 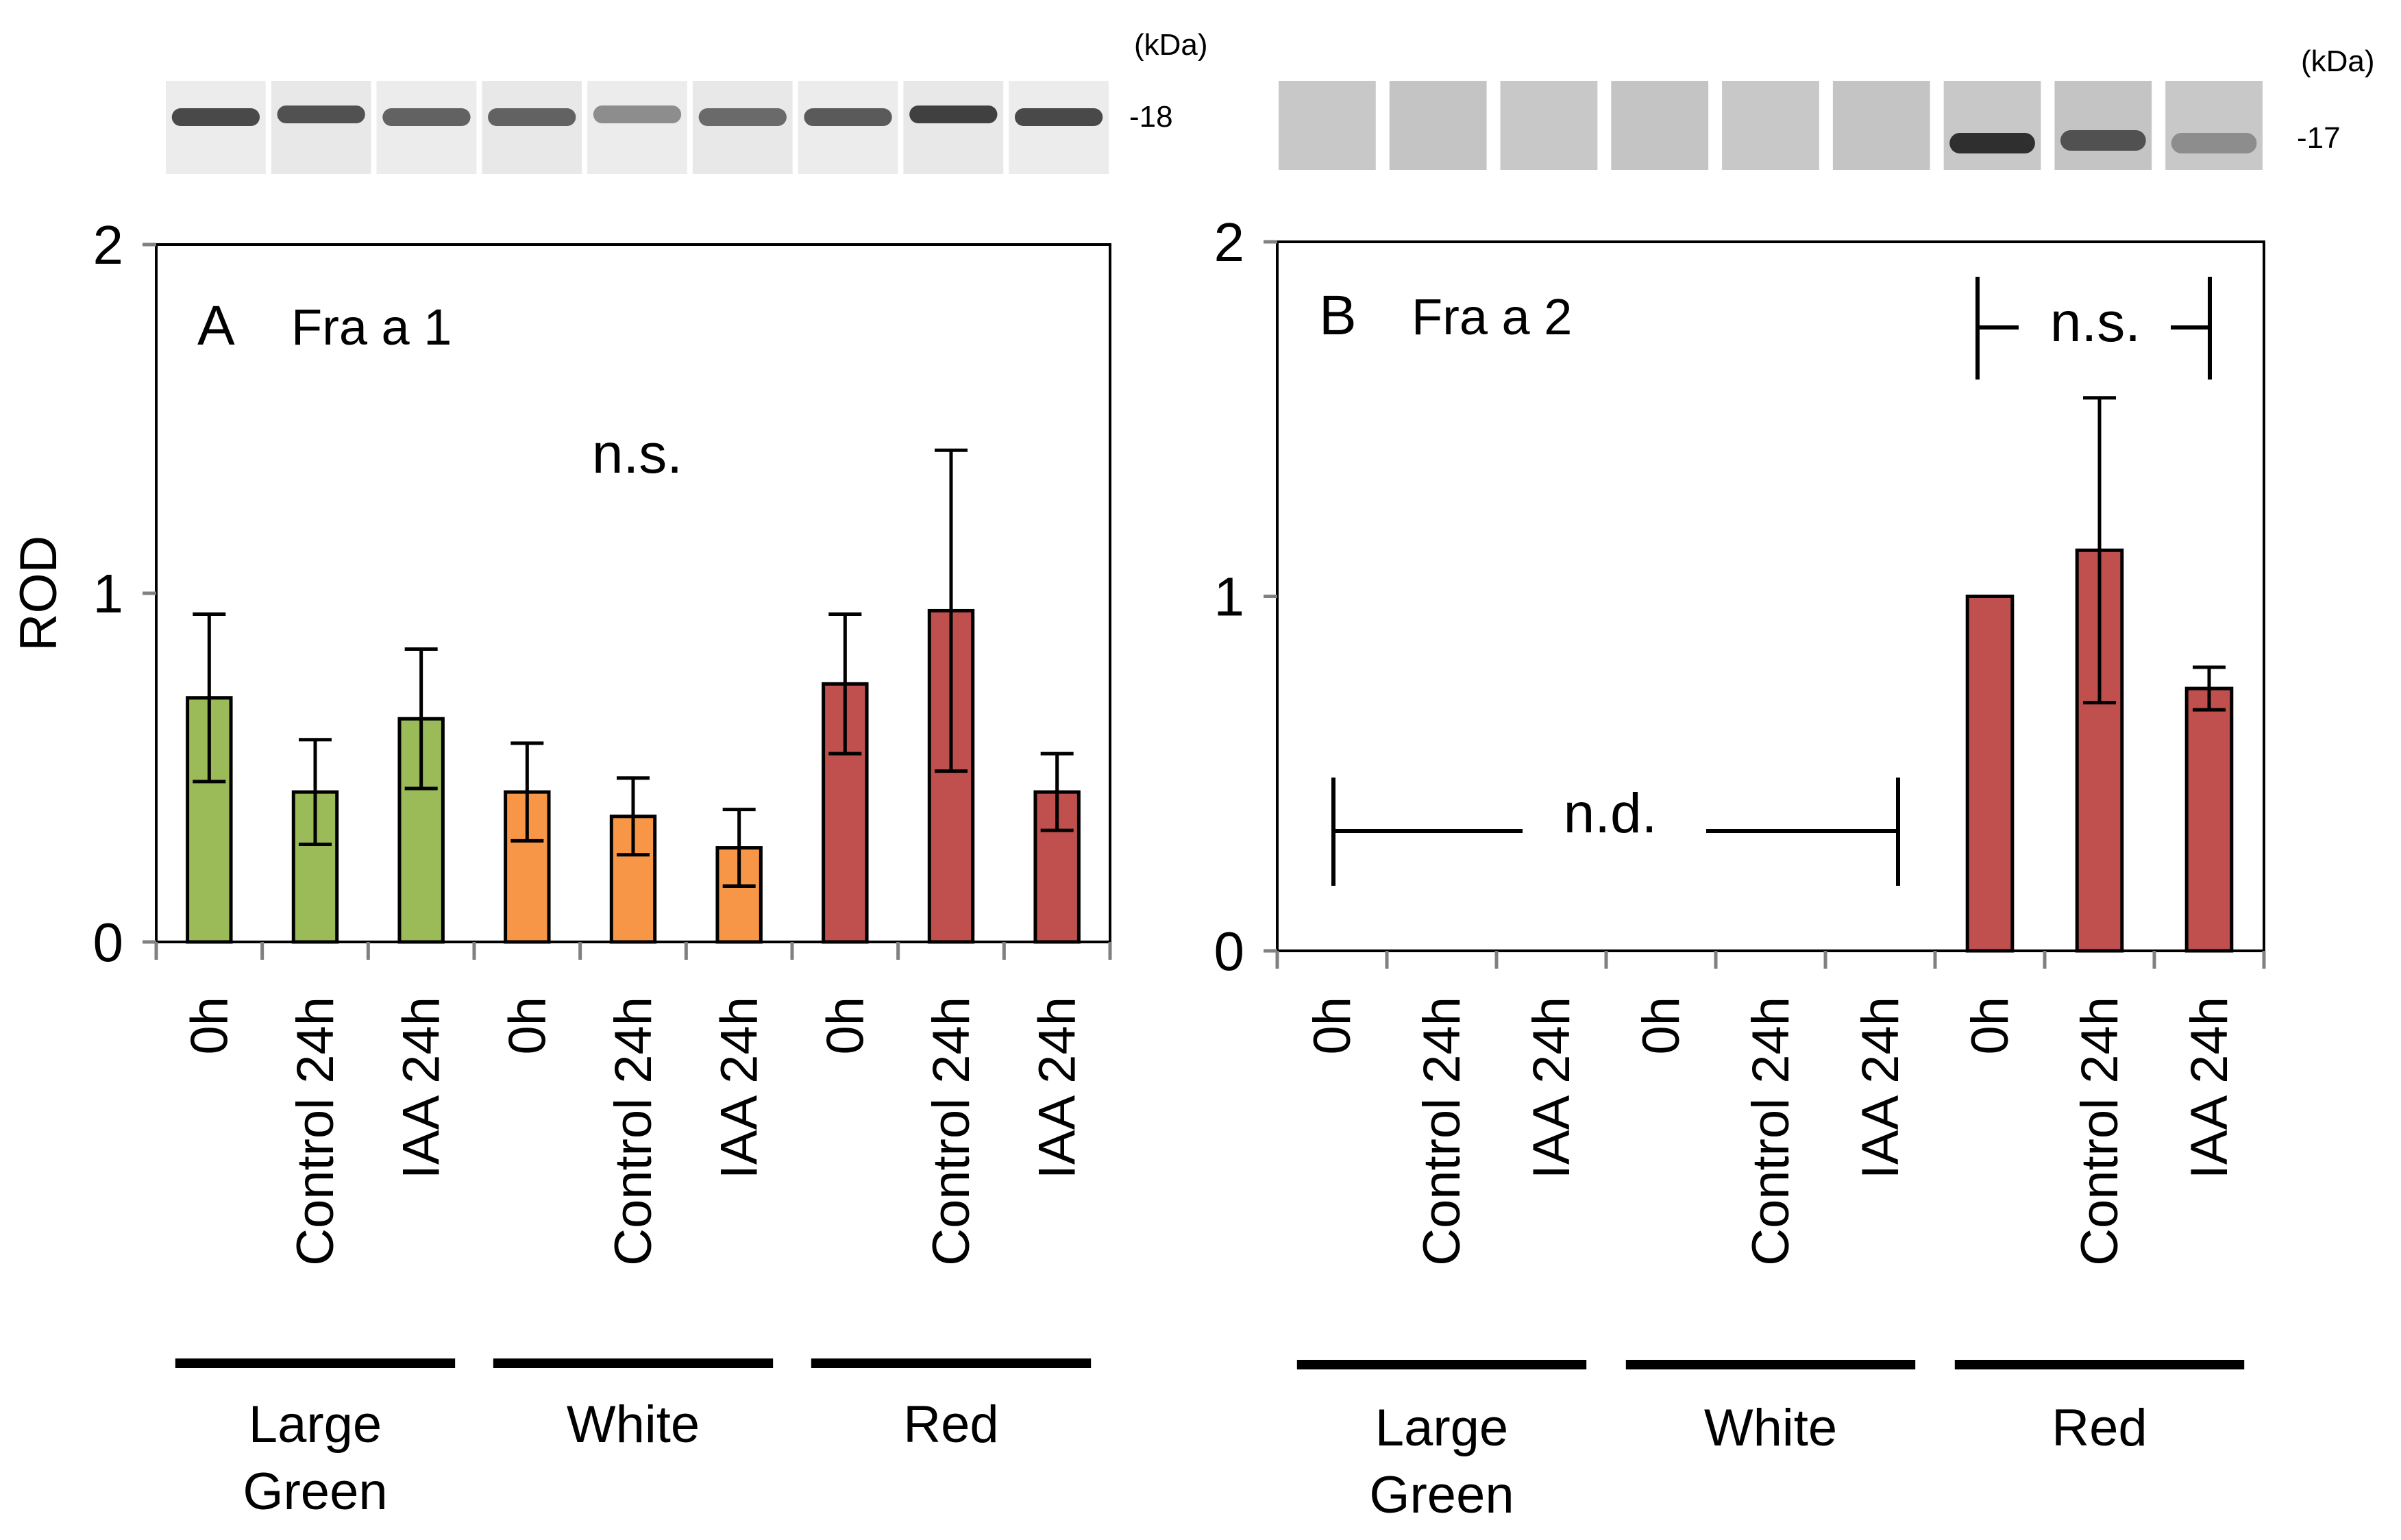 What do you see at coordinates (2338, 61) in the screenshot?
I see `blot-b-unit-label: (kDa)` at bounding box center [2338, 61].